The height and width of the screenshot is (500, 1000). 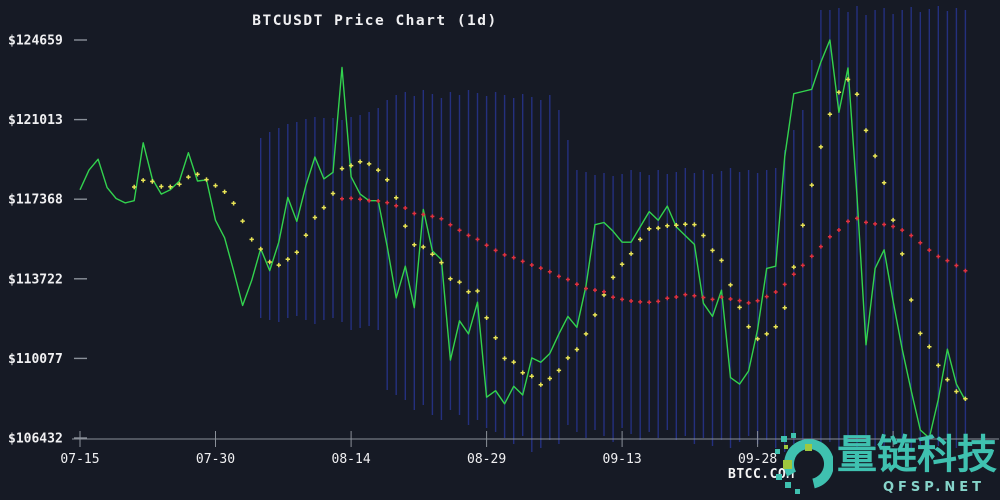 I want to click on watermark-brand: 量链科技, so click(x=917, y=455).